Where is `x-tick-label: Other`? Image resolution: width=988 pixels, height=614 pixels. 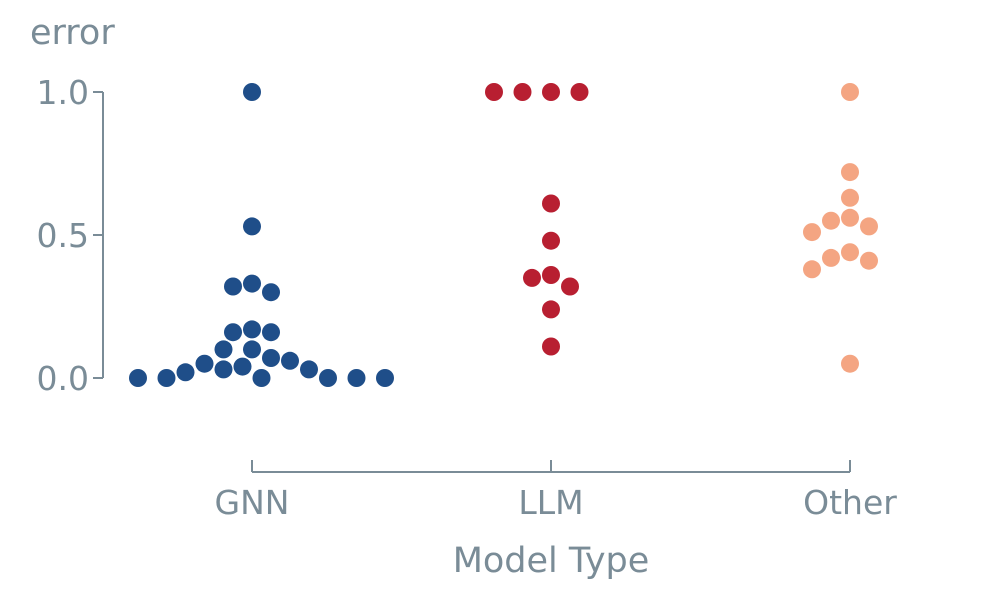
x-tick-label: Other is located at coordinates (850, 502).